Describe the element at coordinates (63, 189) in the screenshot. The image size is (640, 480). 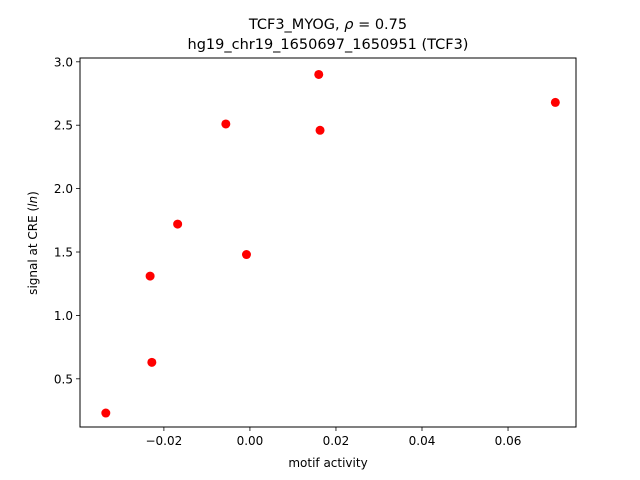
I see `y-tick-label: 2.0` at that location.